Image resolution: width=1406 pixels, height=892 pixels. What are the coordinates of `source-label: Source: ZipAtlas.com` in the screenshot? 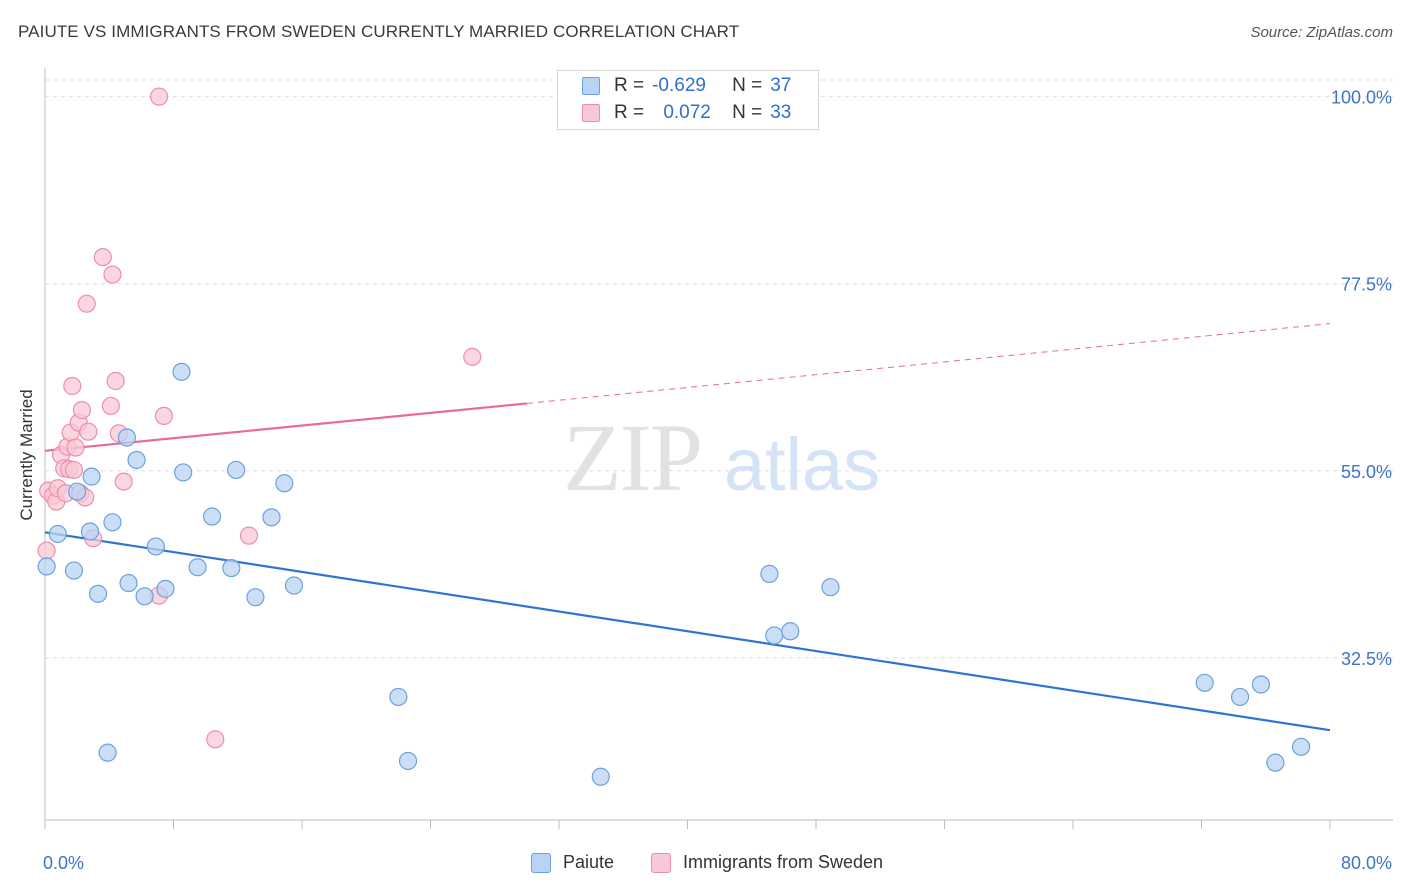 It's located at (1321, 32).